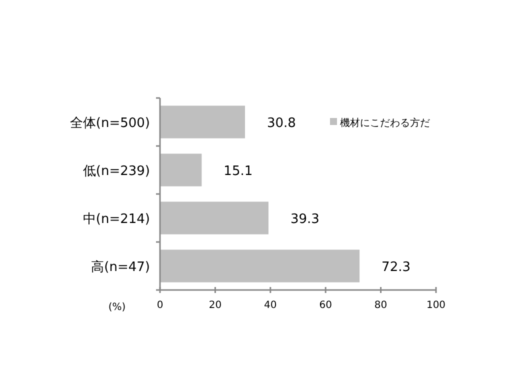 This screenshot has width=512, height=384. What do you see at coordinates (385, 123) in the screenshot?
I see `legend-label: 機材にこだわる方だ` at bounding box center [385, 123].